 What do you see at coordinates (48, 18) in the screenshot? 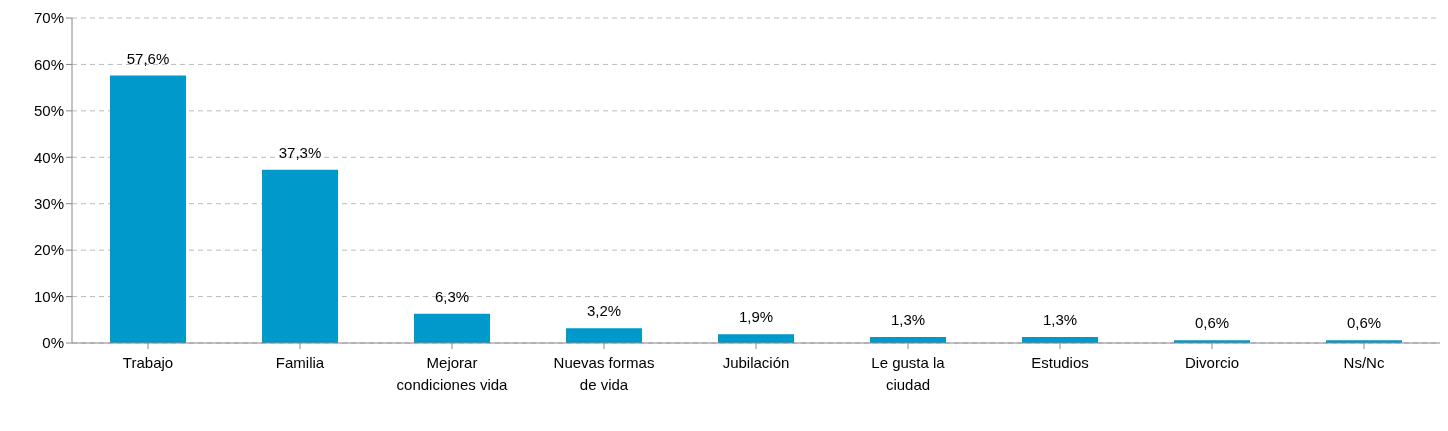
I see `y-tick-label: 70%` at bounding box center [48, 18].